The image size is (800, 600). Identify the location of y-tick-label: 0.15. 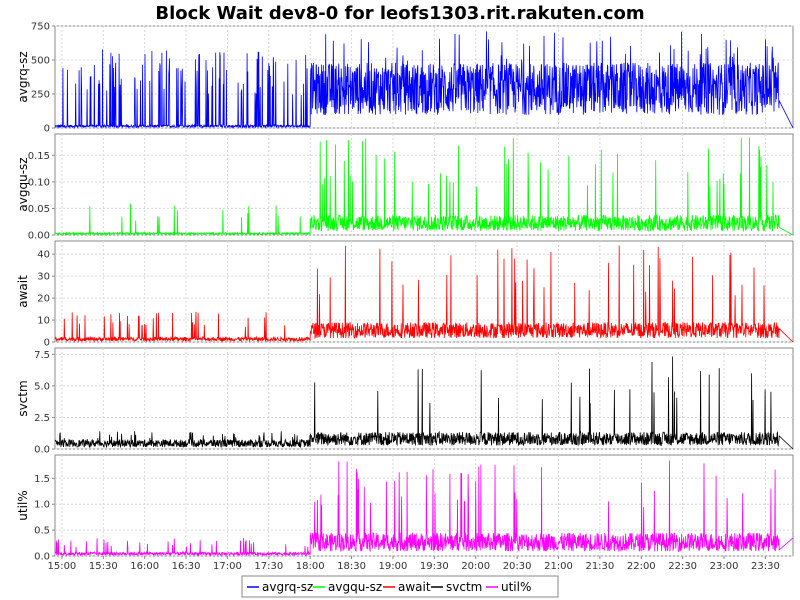
(39, 156).